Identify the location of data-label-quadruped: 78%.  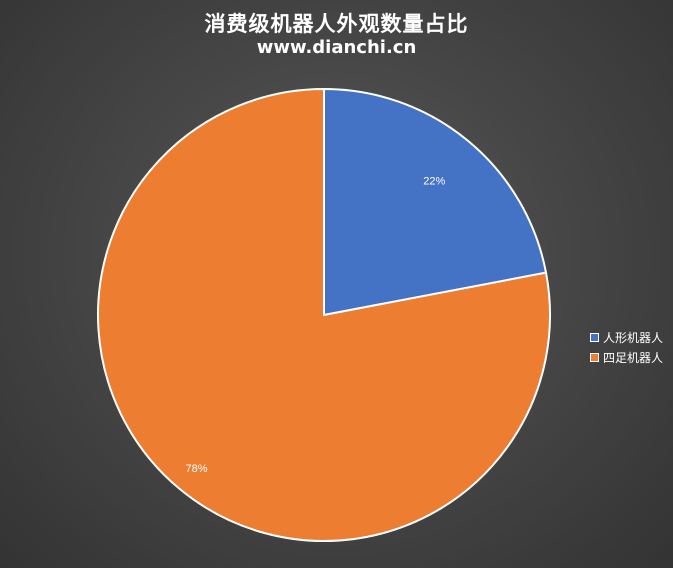
(196, 469).